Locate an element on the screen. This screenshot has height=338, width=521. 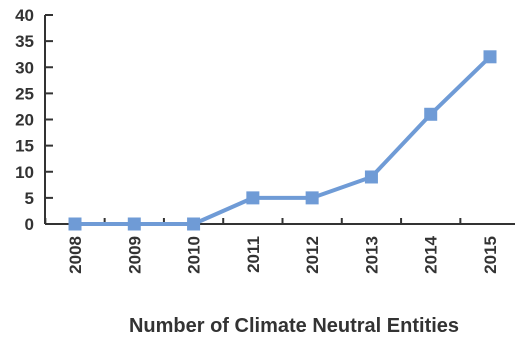
x-tick-label: 2012 is located at coordinates (312, 255).